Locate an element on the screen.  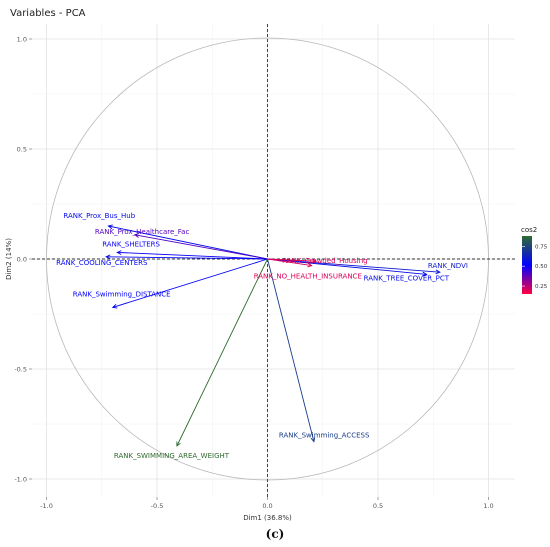
figure-caption: (c) is located at coordinates (275, 534).